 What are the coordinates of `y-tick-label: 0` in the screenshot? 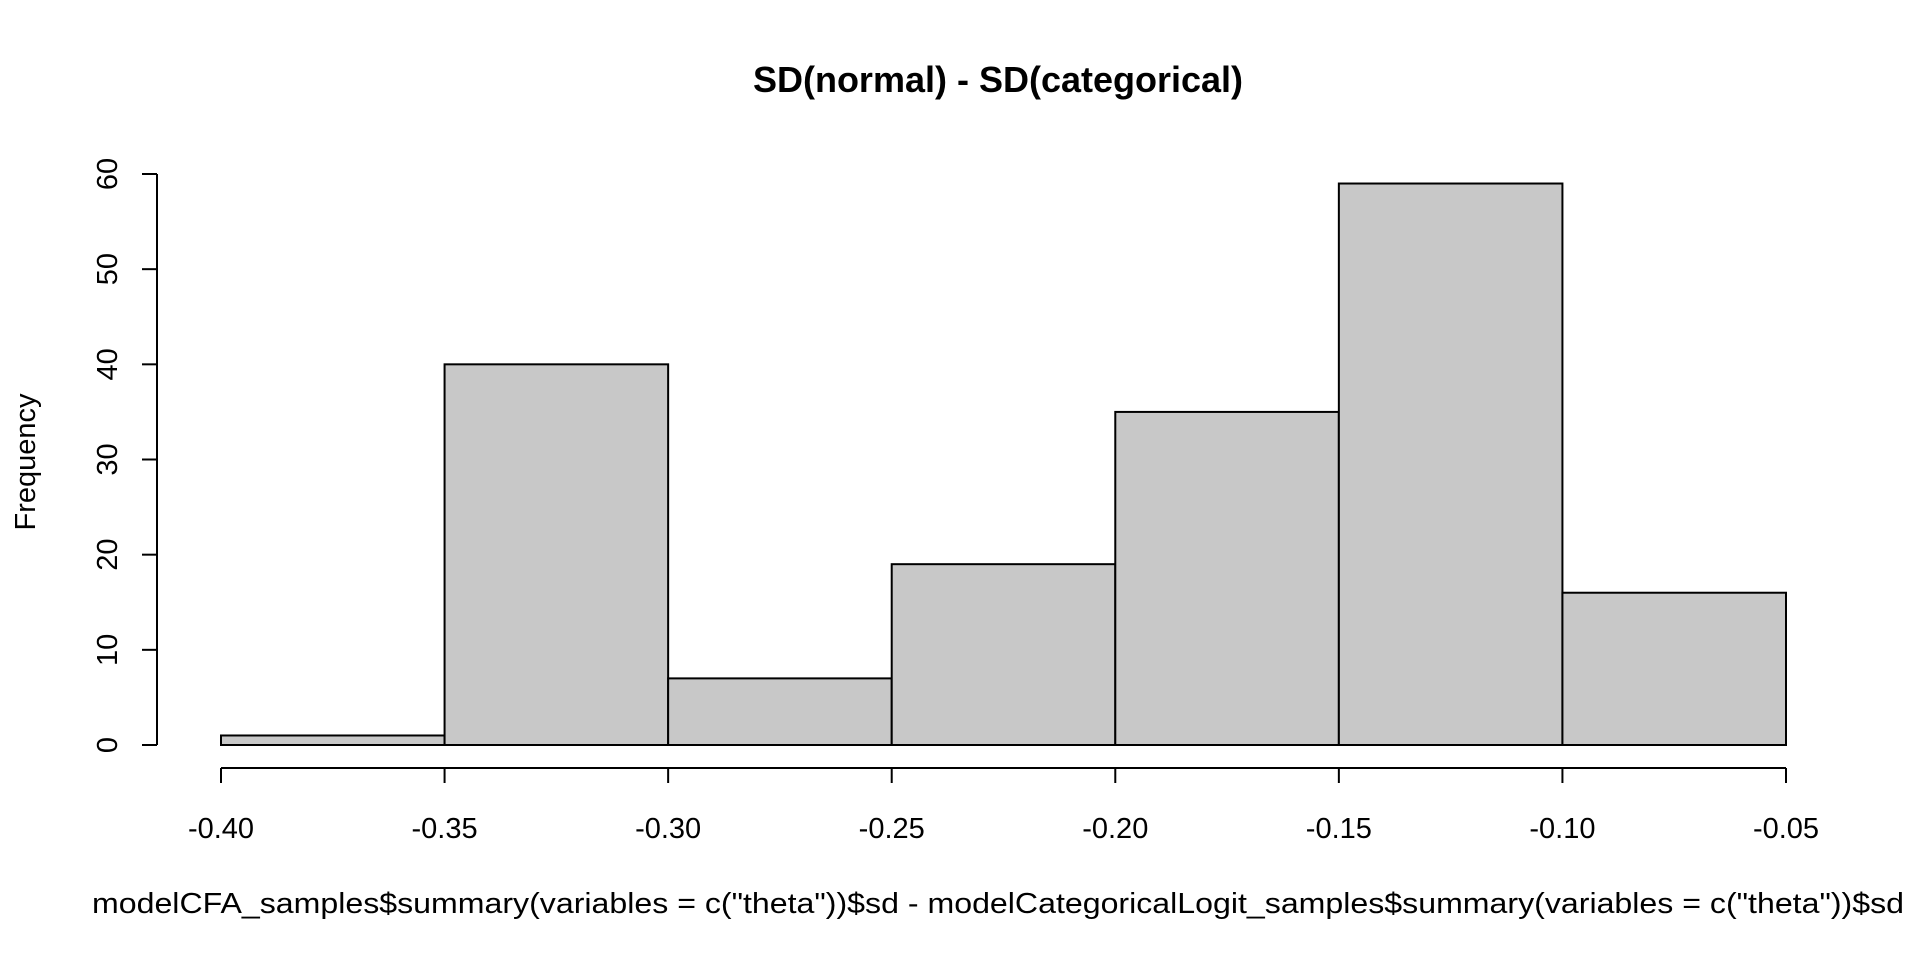 It's located at (108, 745).